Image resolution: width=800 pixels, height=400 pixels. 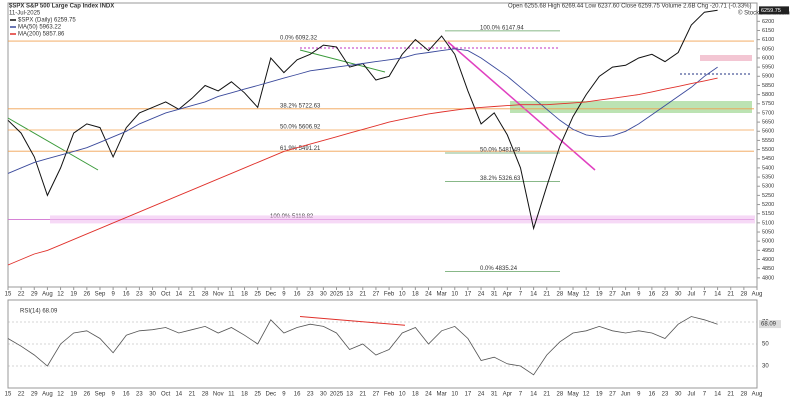 What do you see at coordinates (768, 31) in the screenshot?
I see `y-tick-label: 6150` at bounding box center [768, 31].